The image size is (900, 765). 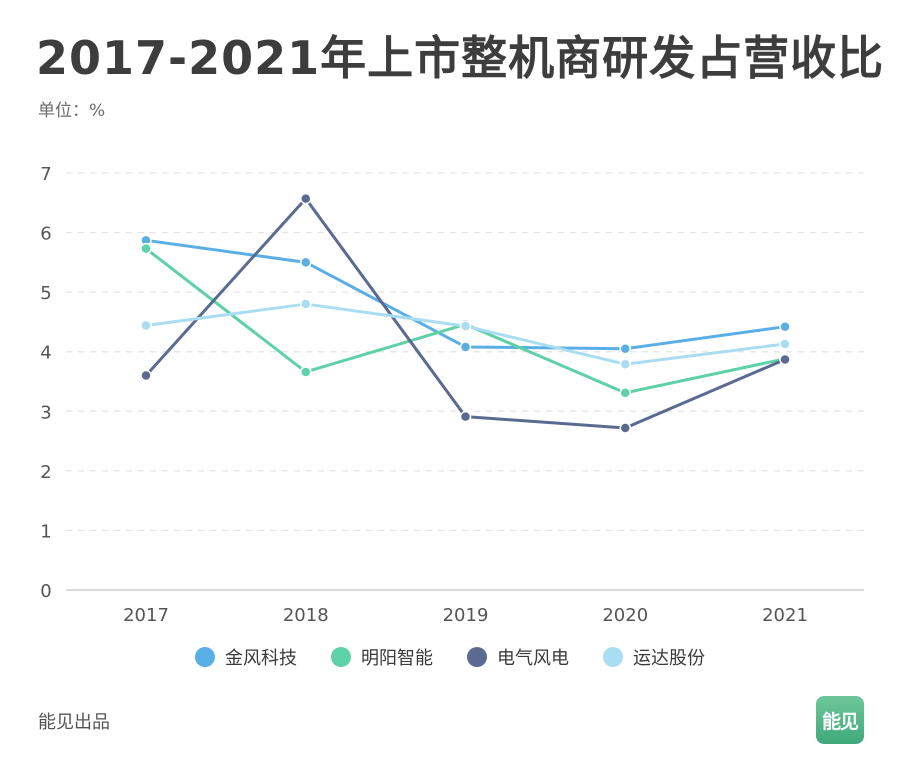 I want to click on y-tick-label: 5, so click(x=45, y=293).